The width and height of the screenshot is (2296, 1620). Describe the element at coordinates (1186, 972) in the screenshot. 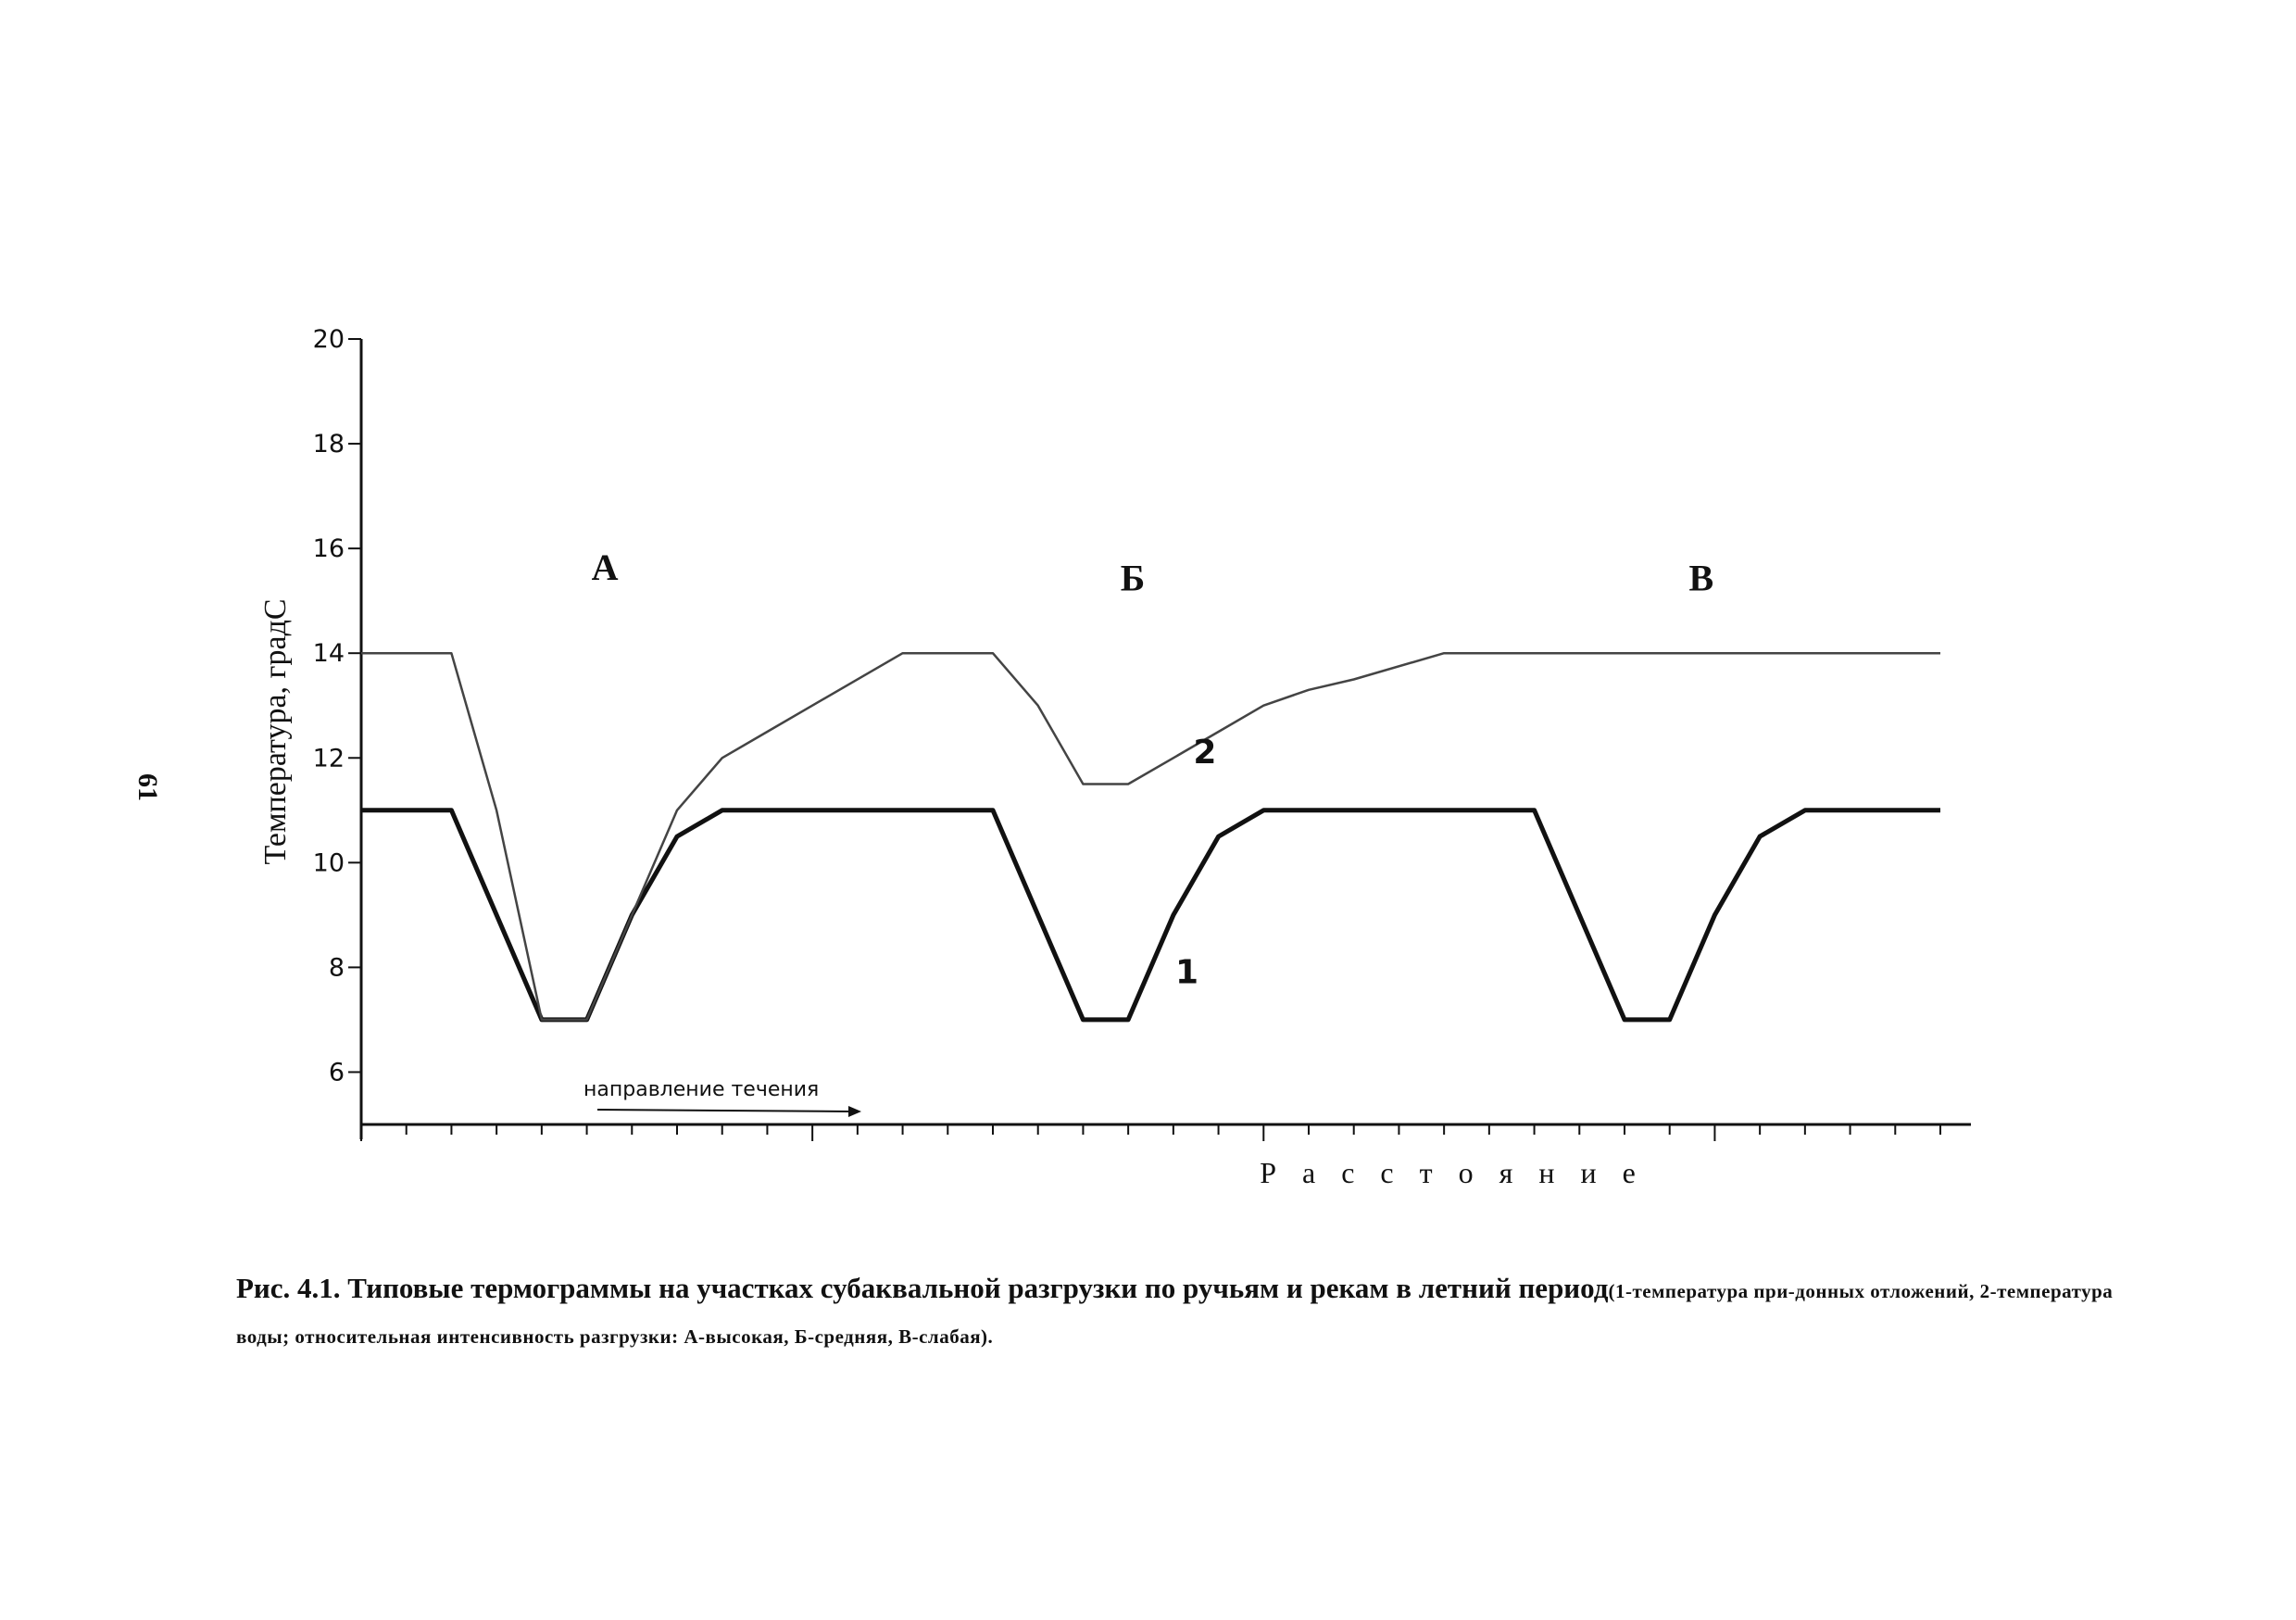

I see `series-label-1: 1` at that location.